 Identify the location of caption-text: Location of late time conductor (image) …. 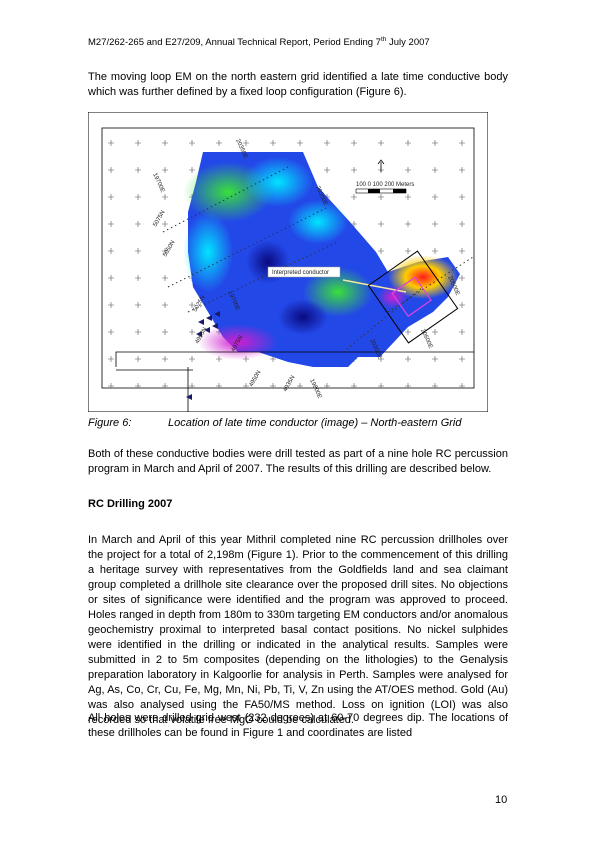
(315, 423).